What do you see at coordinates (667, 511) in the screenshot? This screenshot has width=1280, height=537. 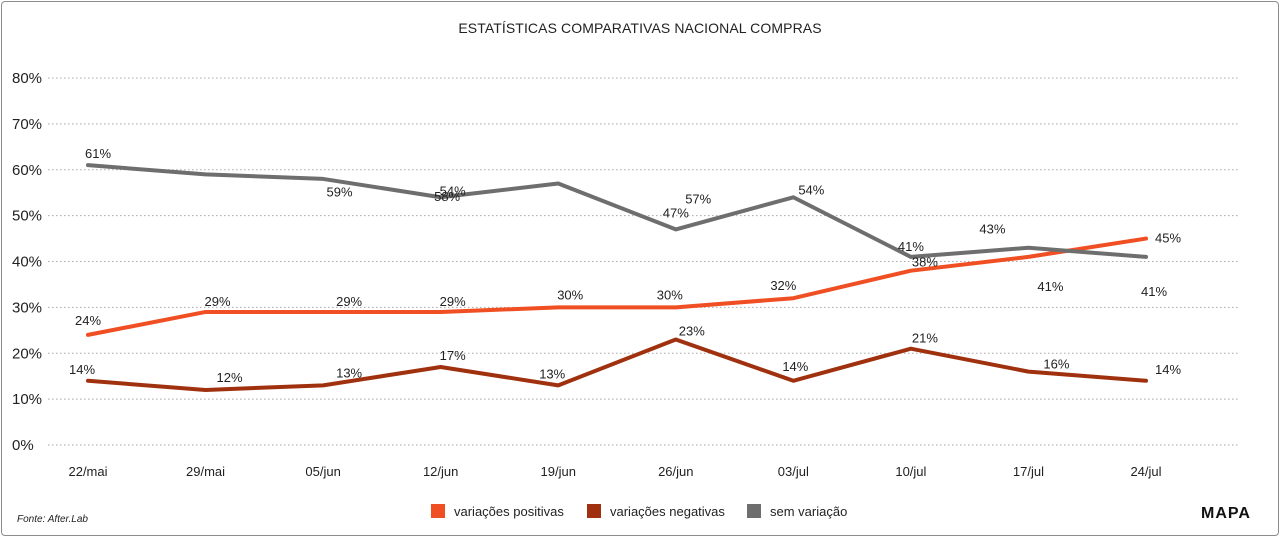 I see `legend-label-variacoes-negativas: variações negativas` at bounding box center [667, 511].